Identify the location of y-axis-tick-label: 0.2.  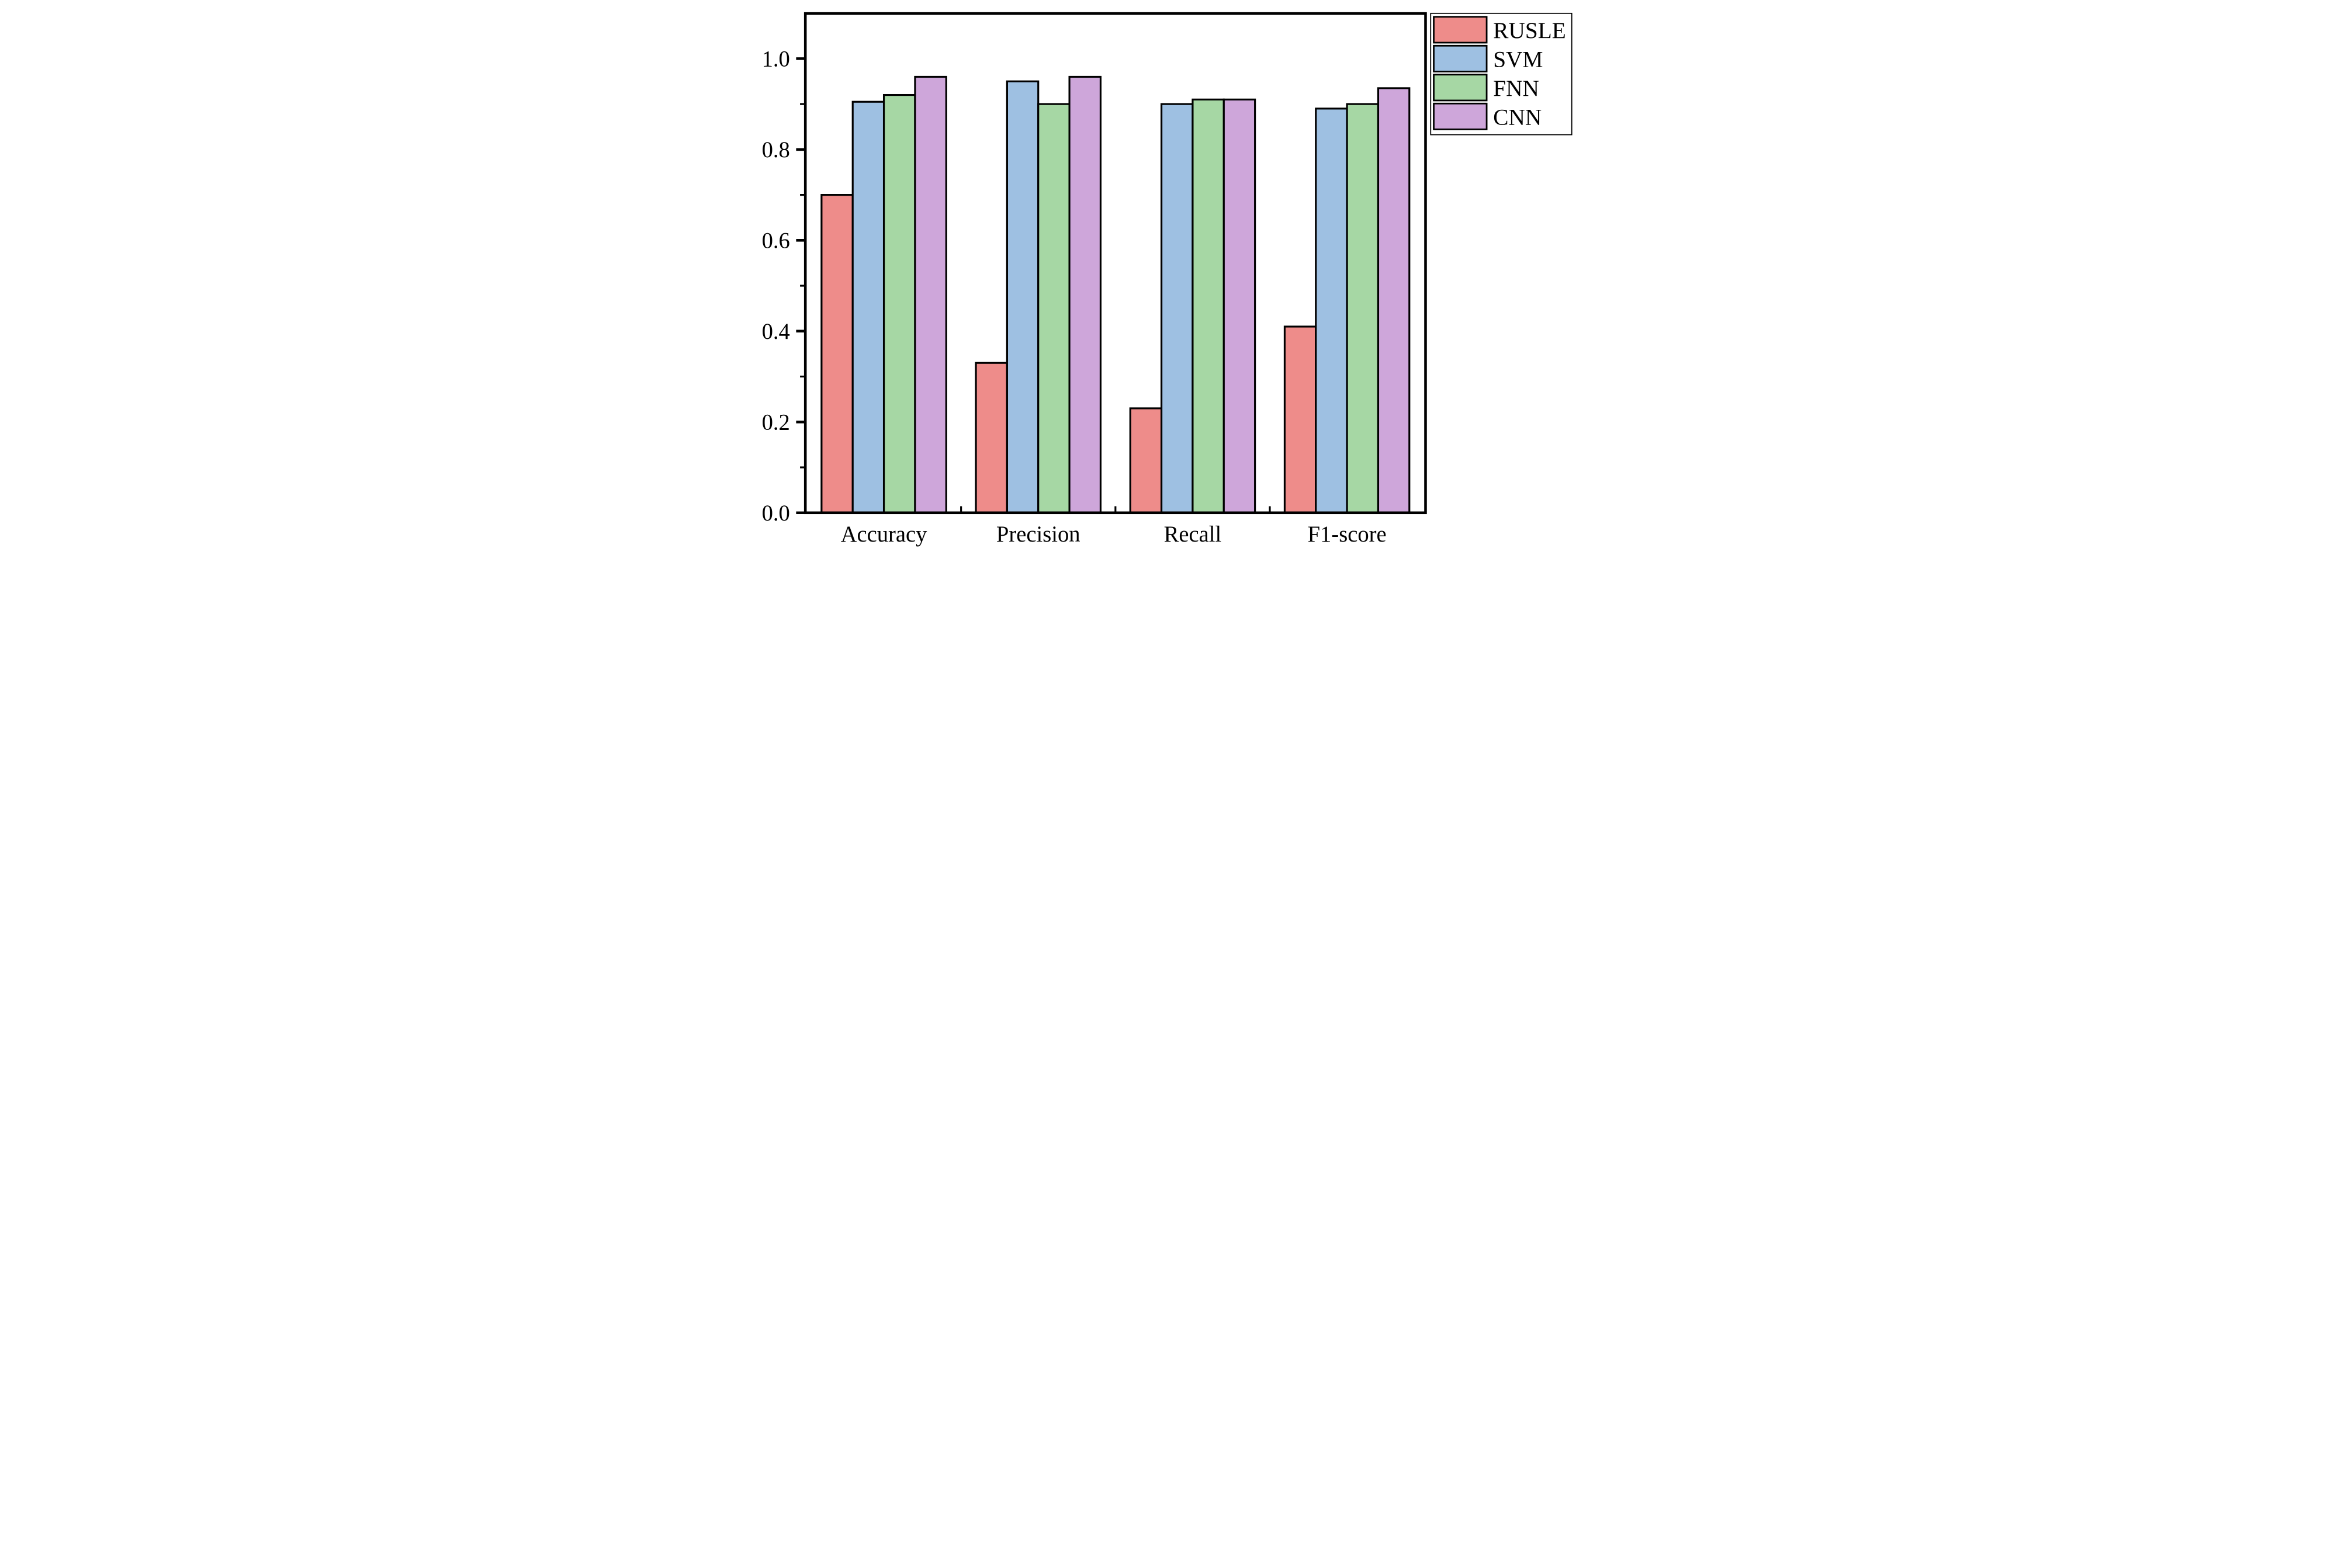
(775, 423).